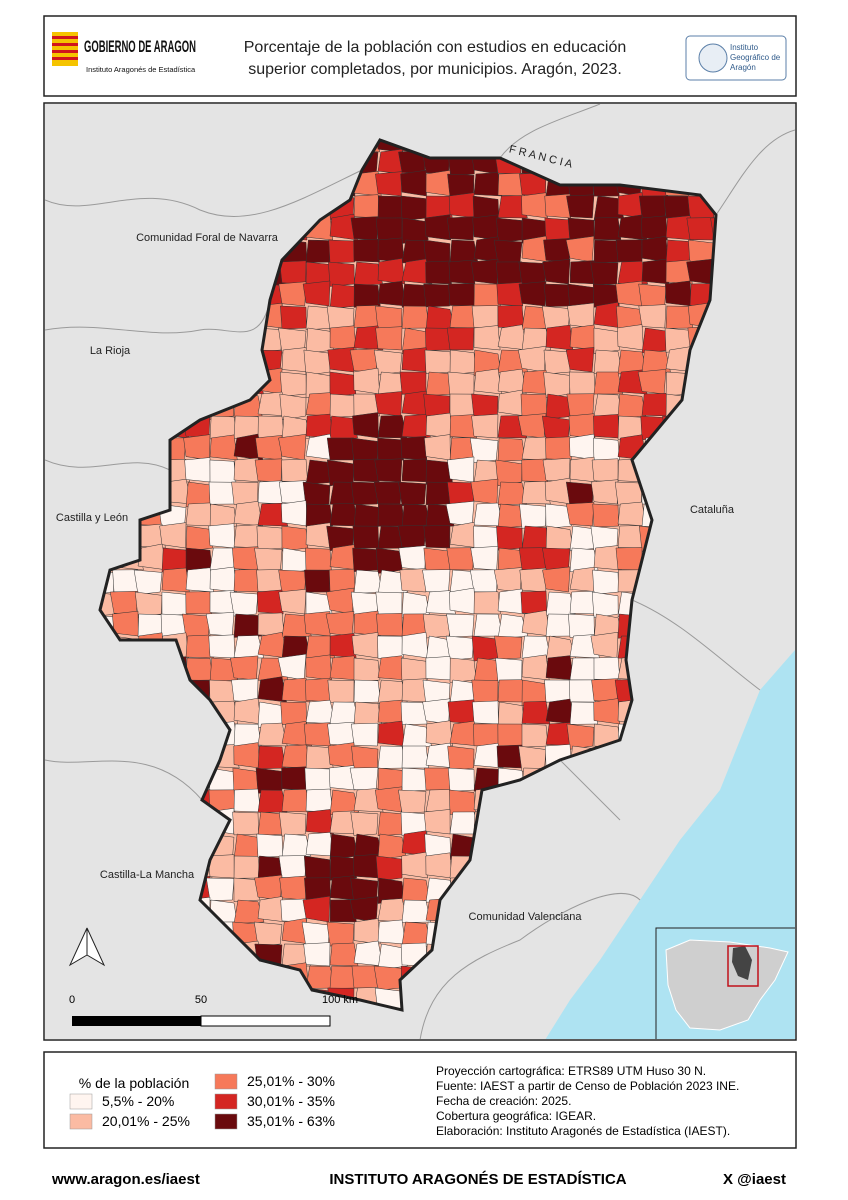 This screenshot has height=1200, width=848. Describe the element at coordinates (291, 1081) in the screenshot. I see `legend-label: 25,01% - 30%` at that location.